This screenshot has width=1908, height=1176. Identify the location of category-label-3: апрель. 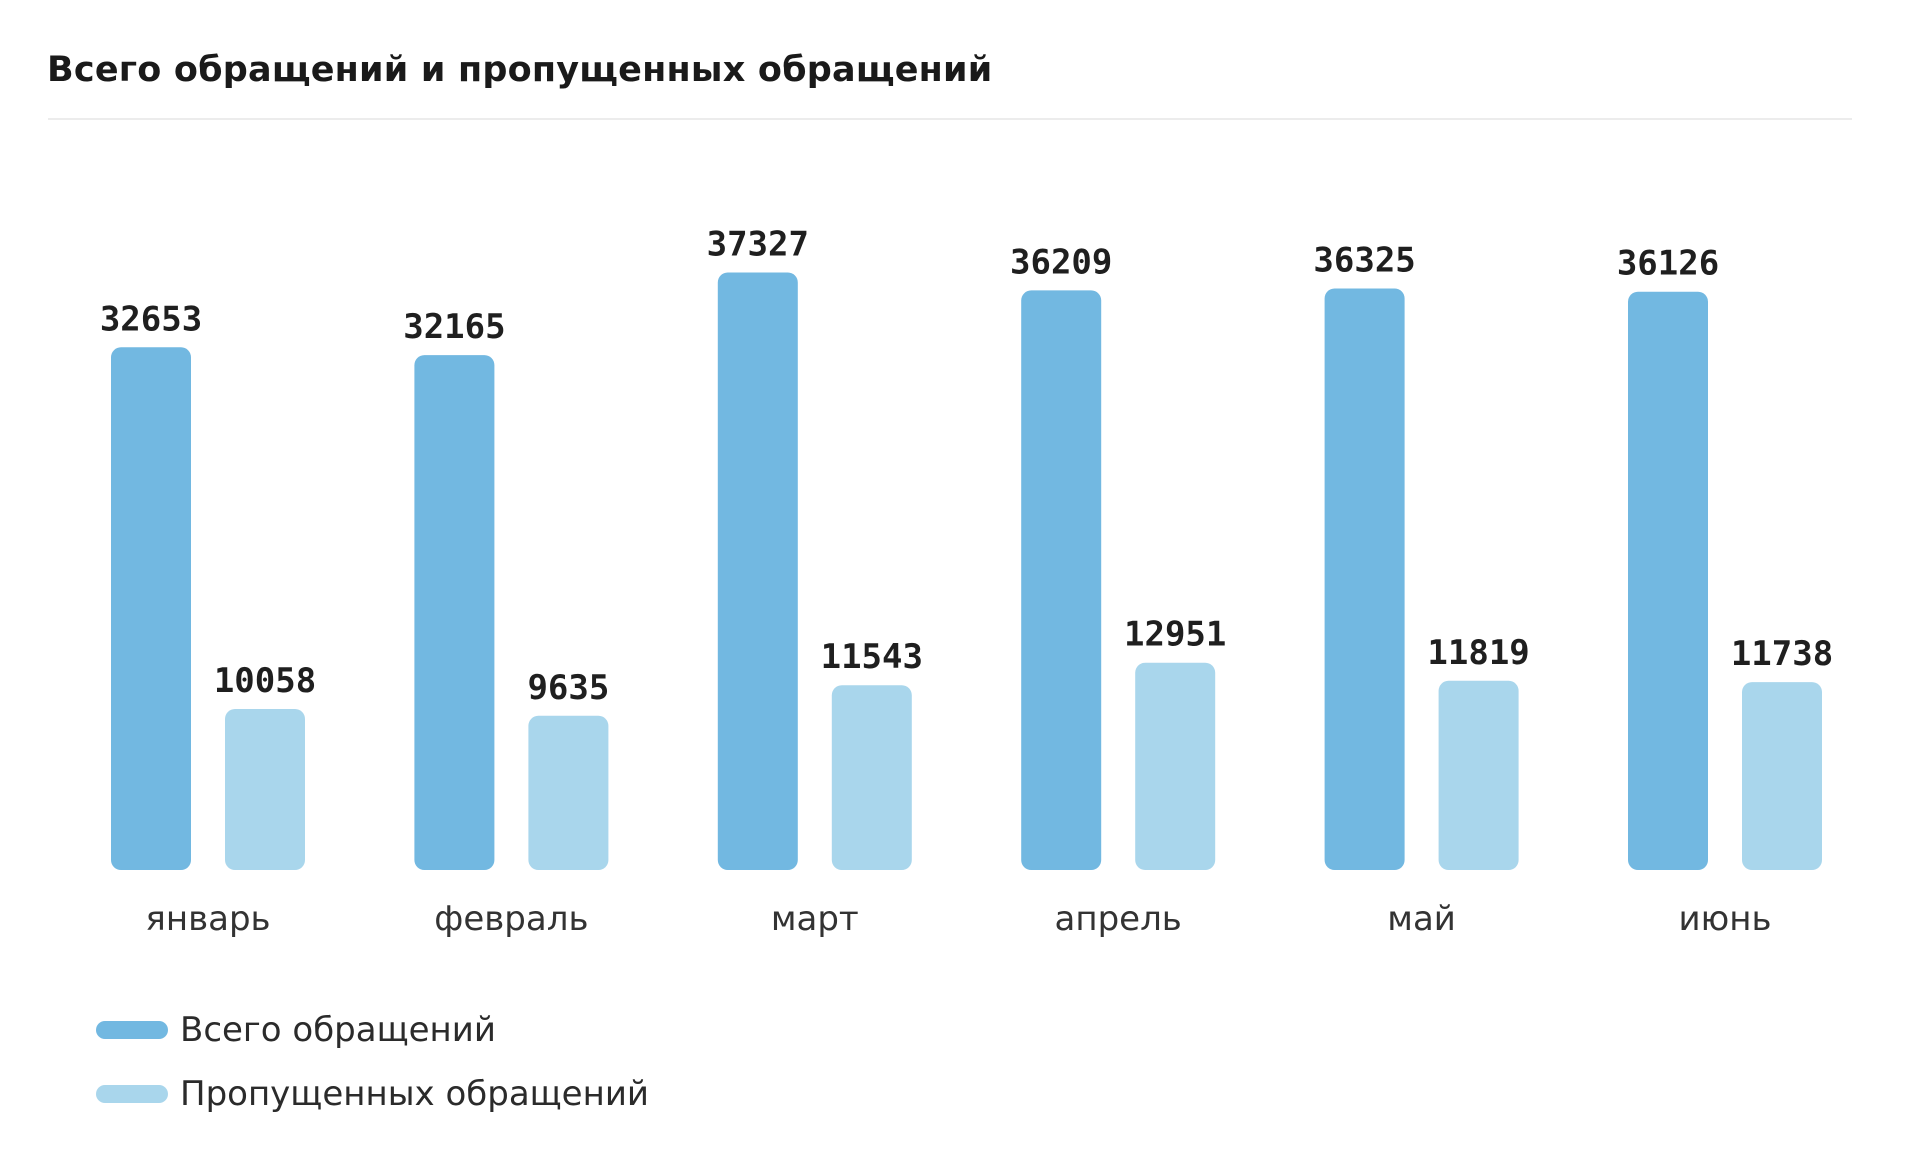
(1118, 919).